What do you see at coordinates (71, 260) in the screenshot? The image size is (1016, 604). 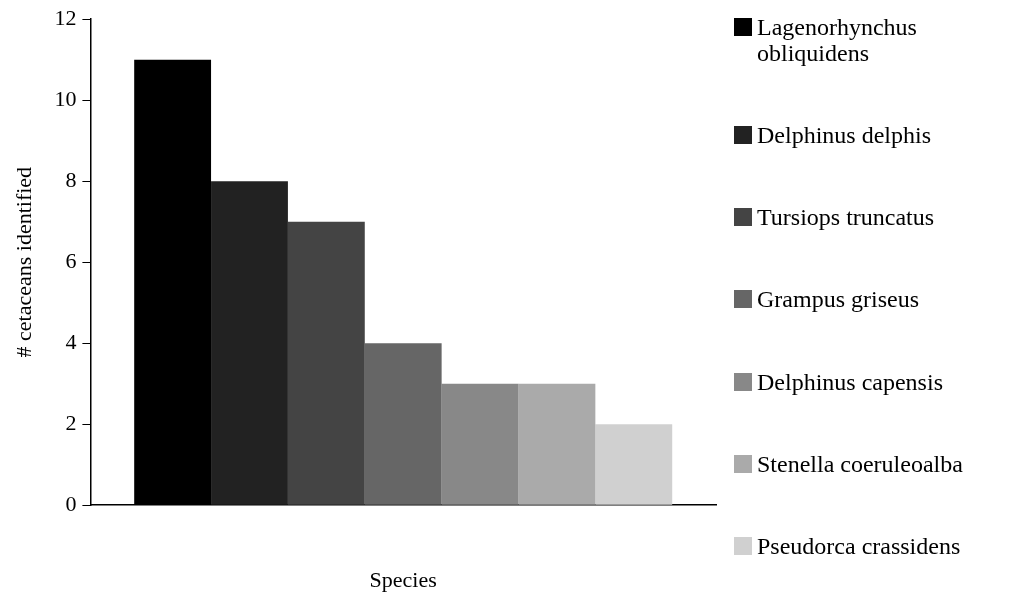 I see `y-tick-label: 6` at bounding box center [71, 260].